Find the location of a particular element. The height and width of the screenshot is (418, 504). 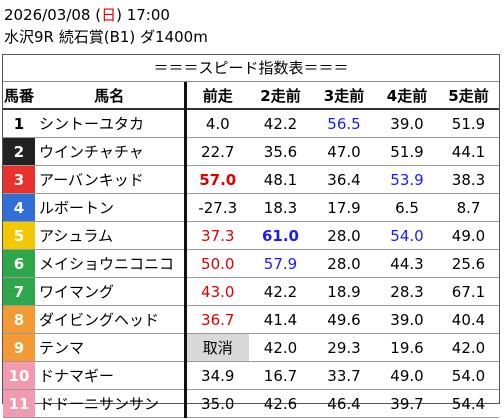

horse-name: ダイビングヘッド is located at coordinates (111, 319).